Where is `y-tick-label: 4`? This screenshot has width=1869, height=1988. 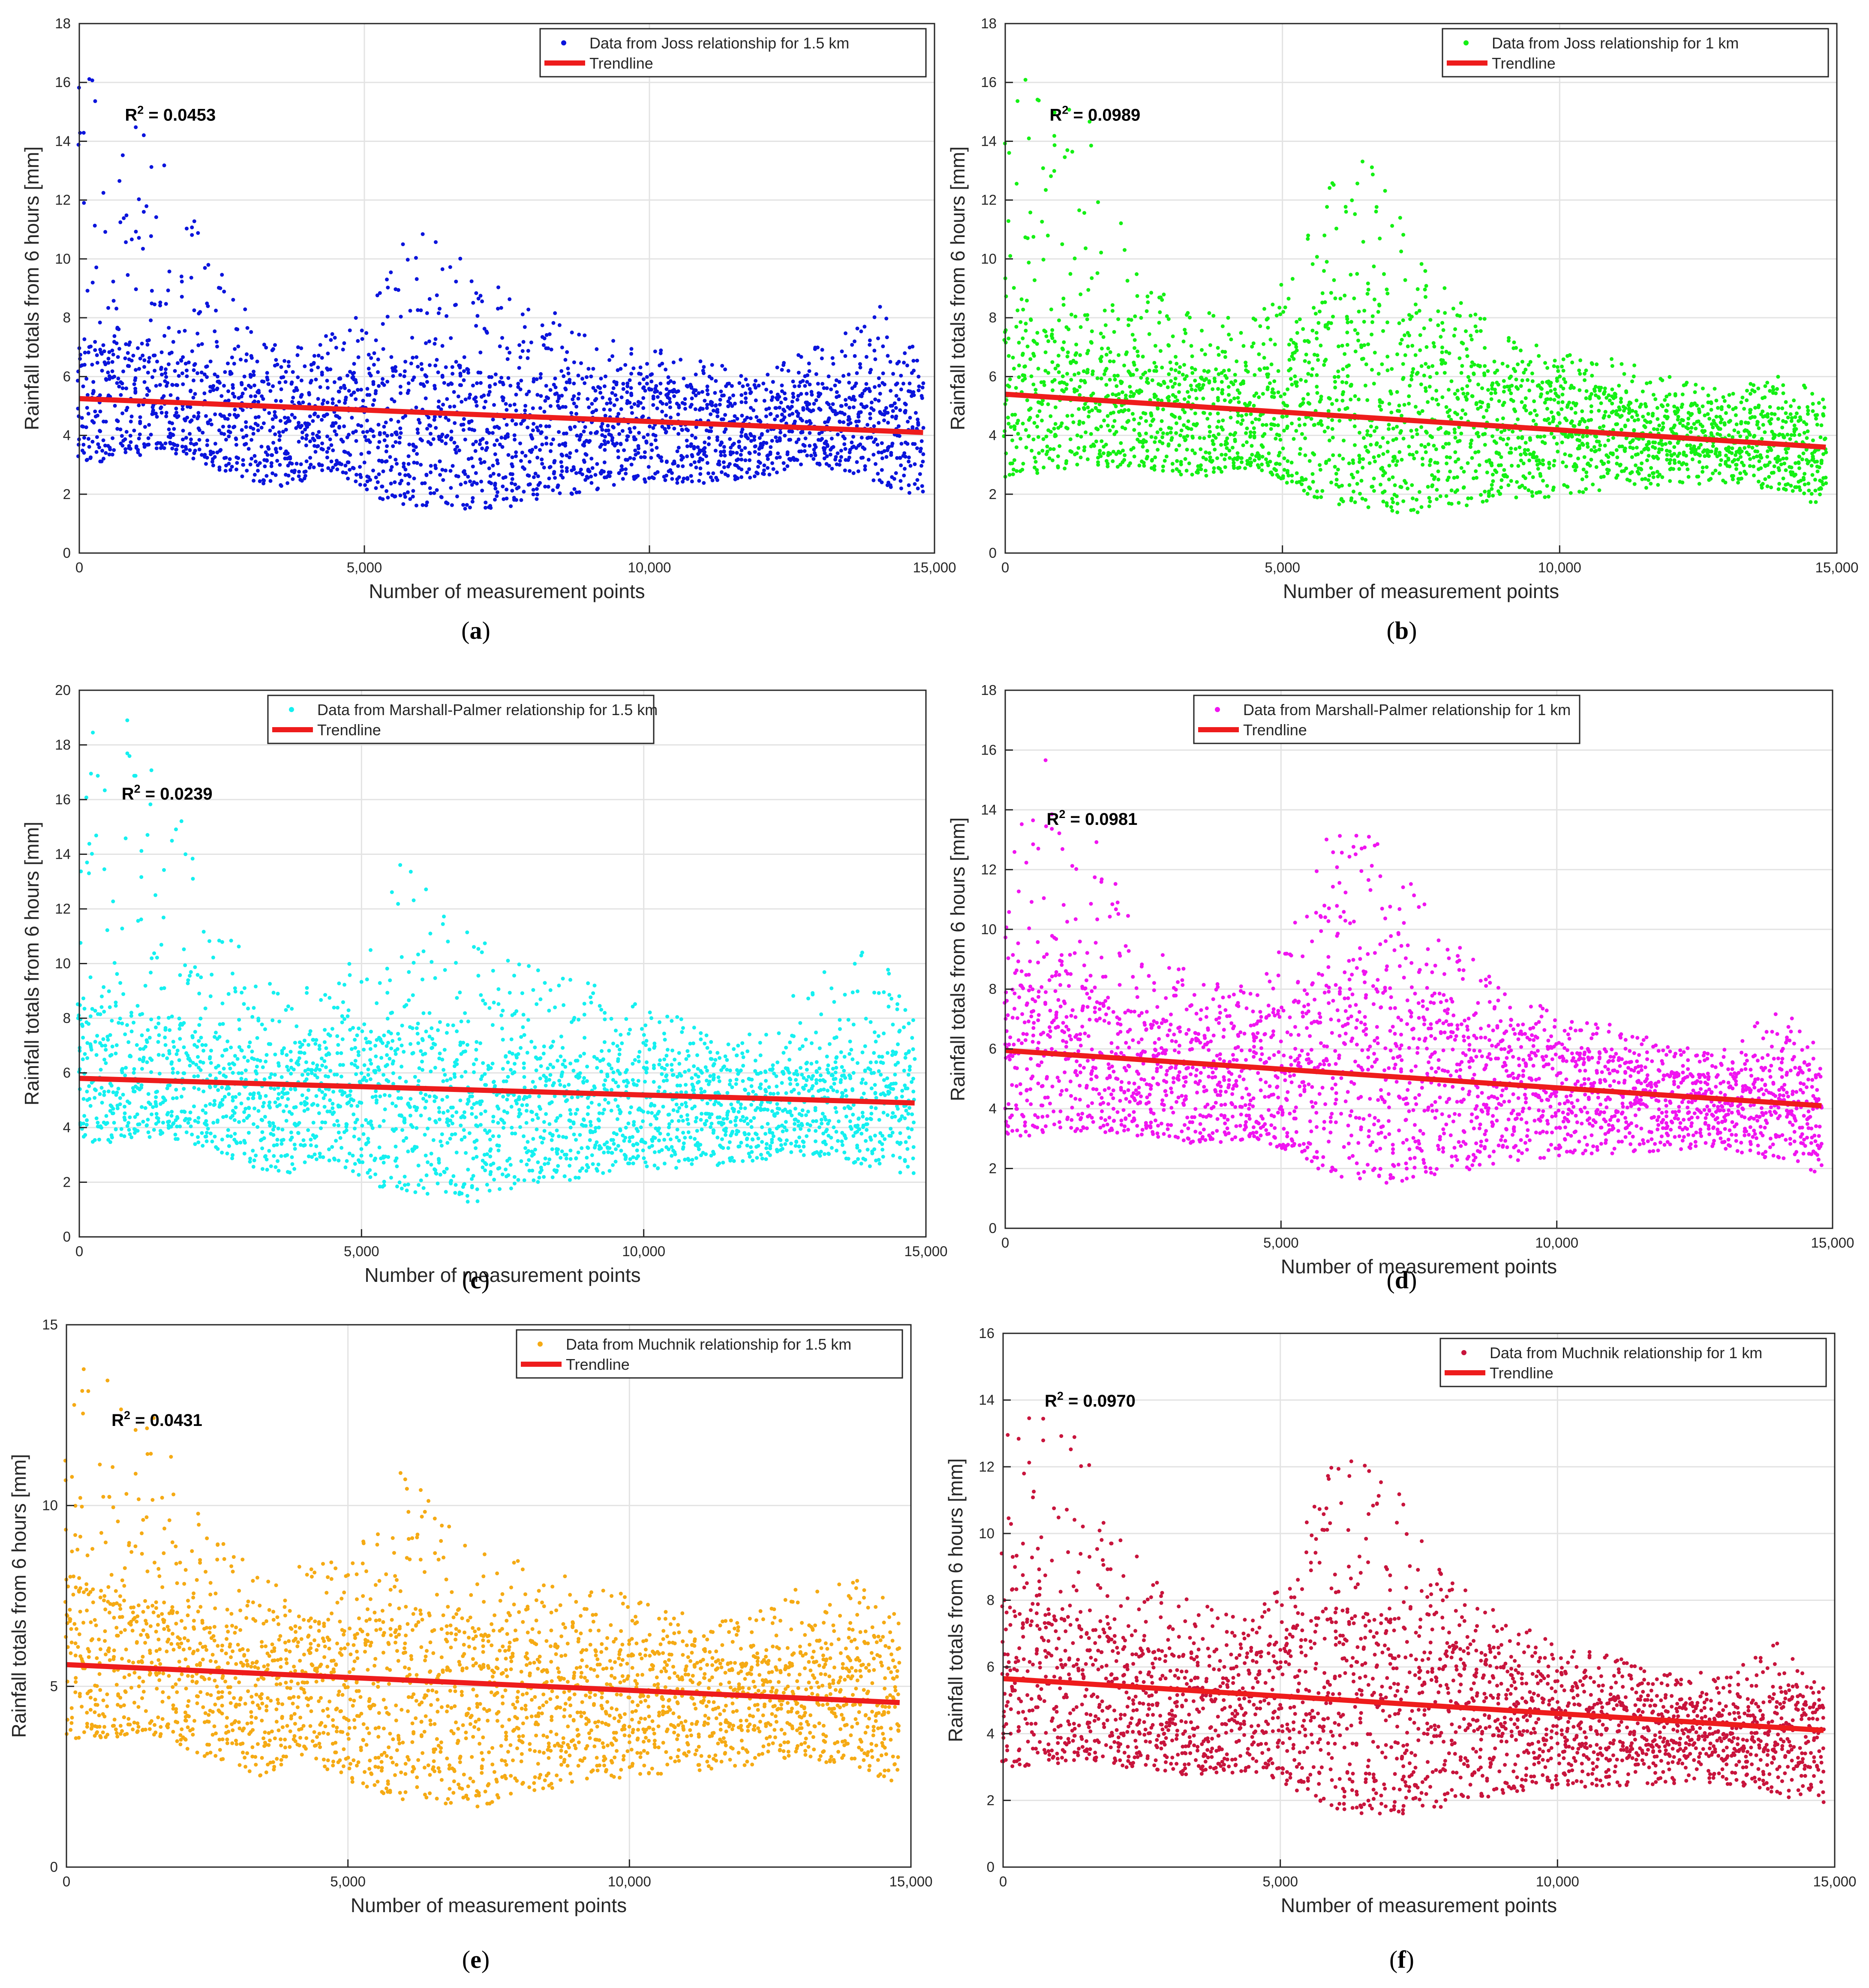
y-tick-label: 4 is located at coordinates (67, 435).